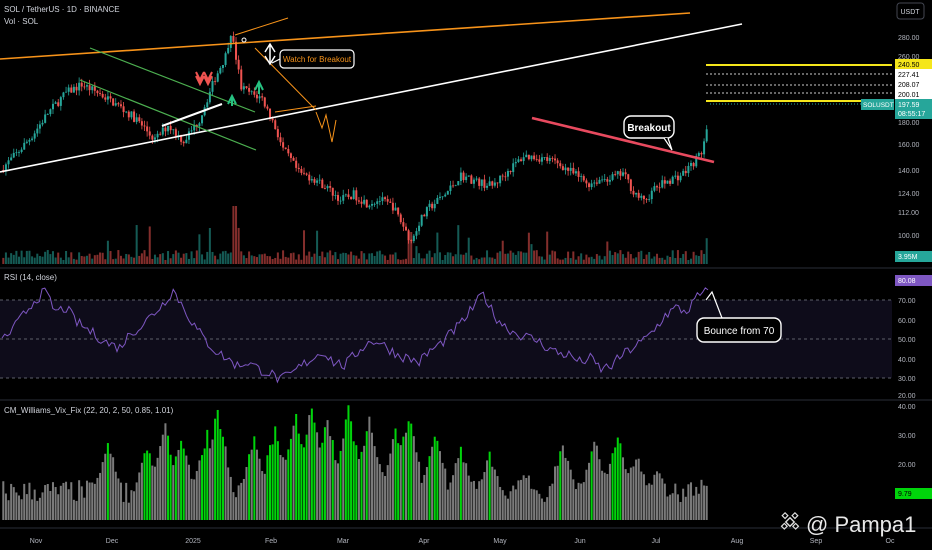 Image resolution: width=932 pixels, height=550 pixels. I want to click on rsi-line, so click(355, 335).